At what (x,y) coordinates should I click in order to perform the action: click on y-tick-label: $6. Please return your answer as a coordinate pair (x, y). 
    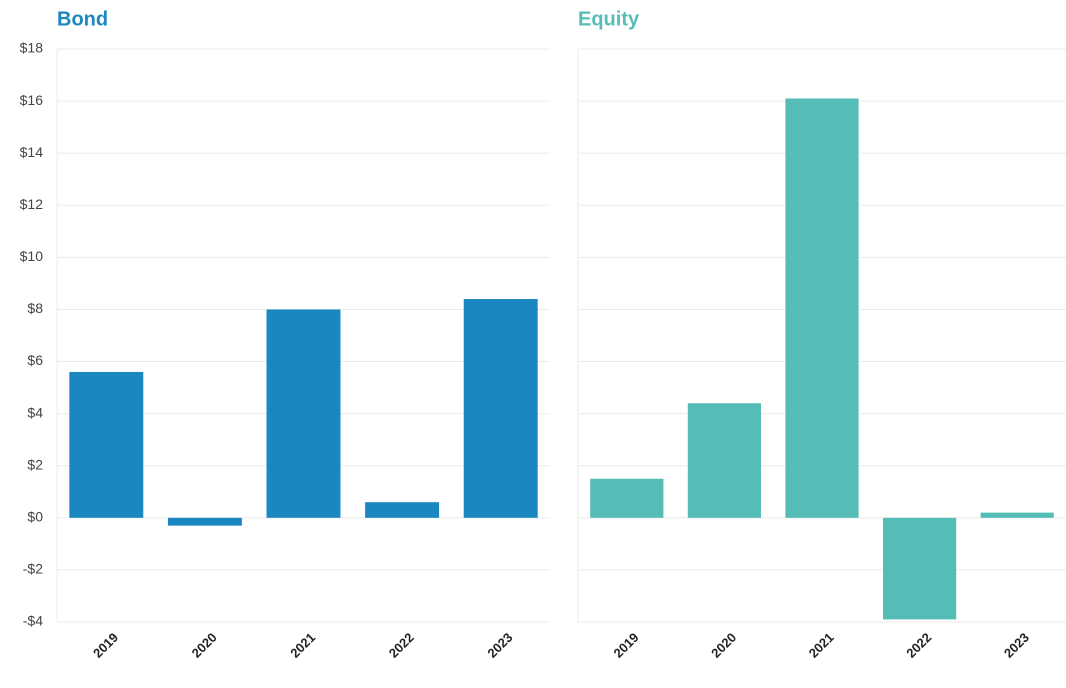
    Looking at the image, I should click on (35, 360).